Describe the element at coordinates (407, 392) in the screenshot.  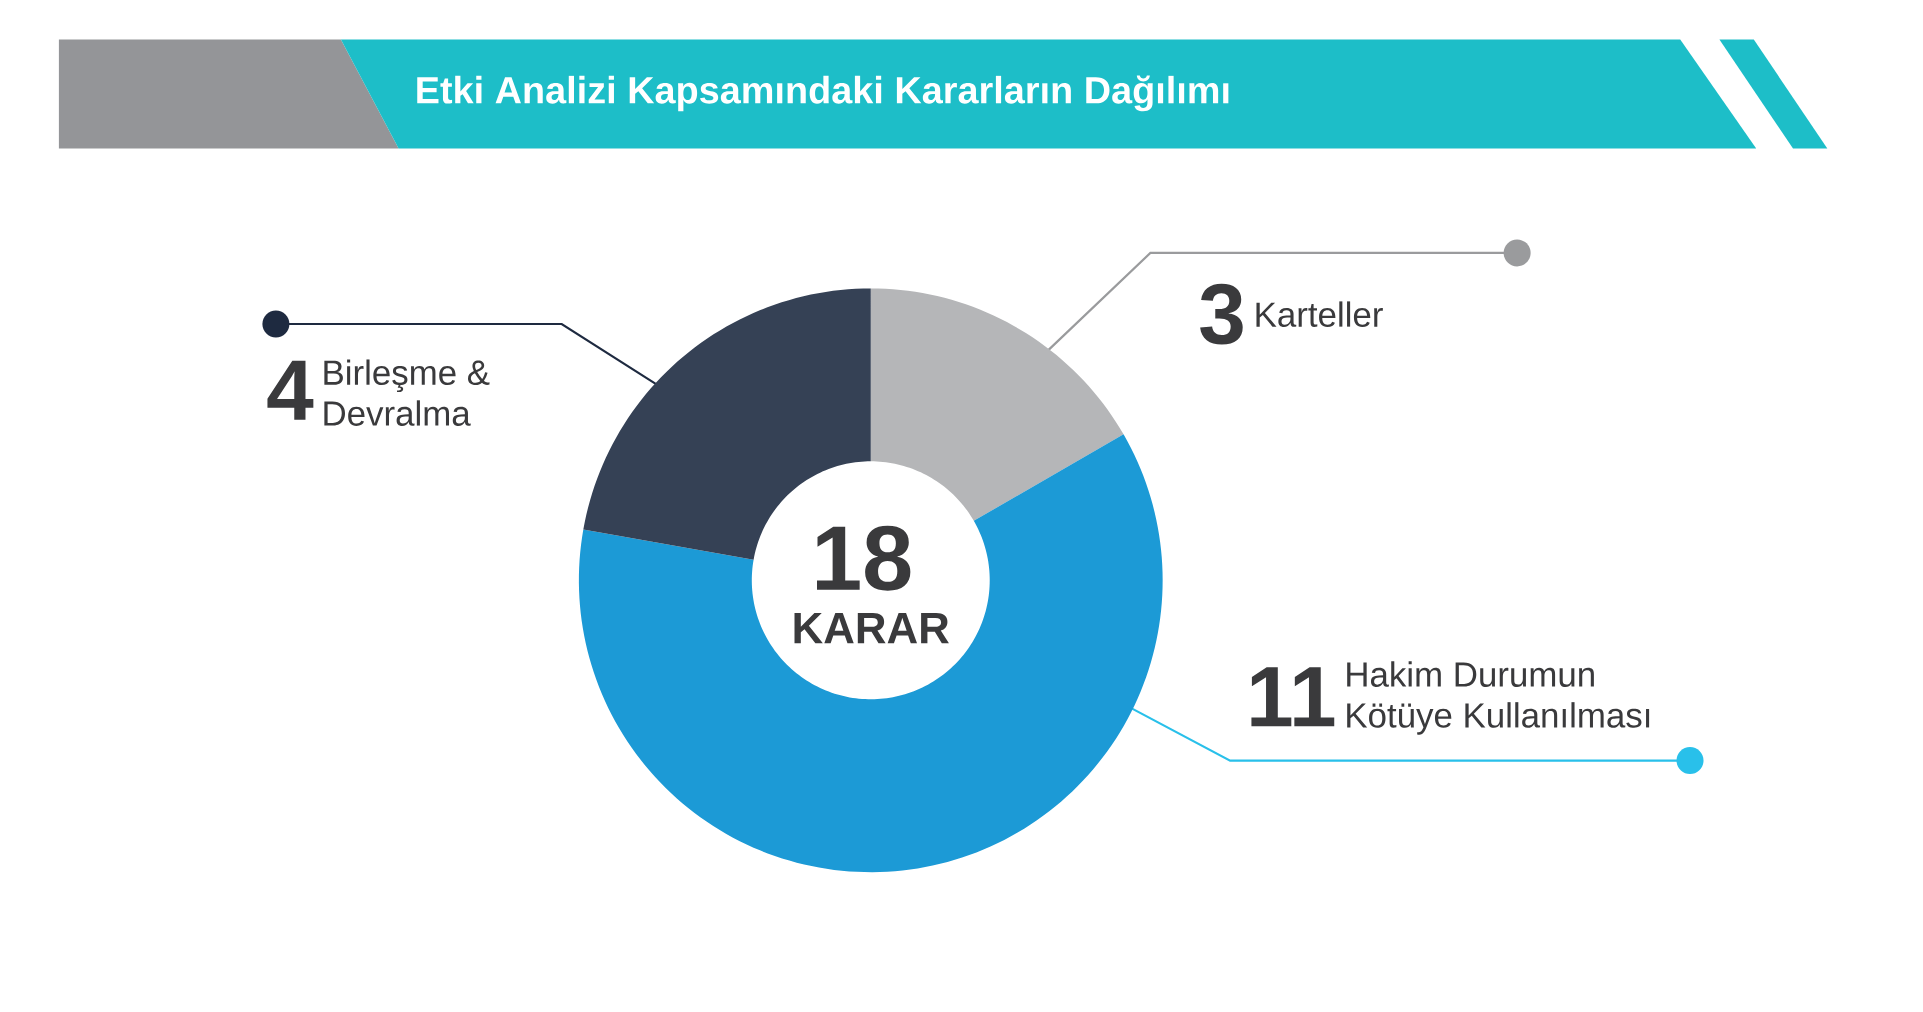
I see `slice-label: Birleşme & Devralma` at that location.